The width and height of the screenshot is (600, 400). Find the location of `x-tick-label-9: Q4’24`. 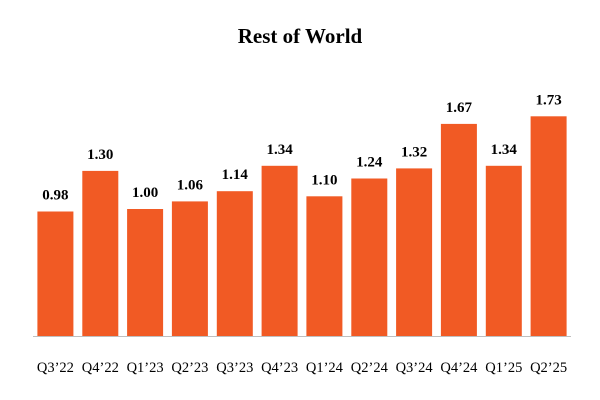

x-tick-label-9: Q4’24 is located at coordinates (459, 368).